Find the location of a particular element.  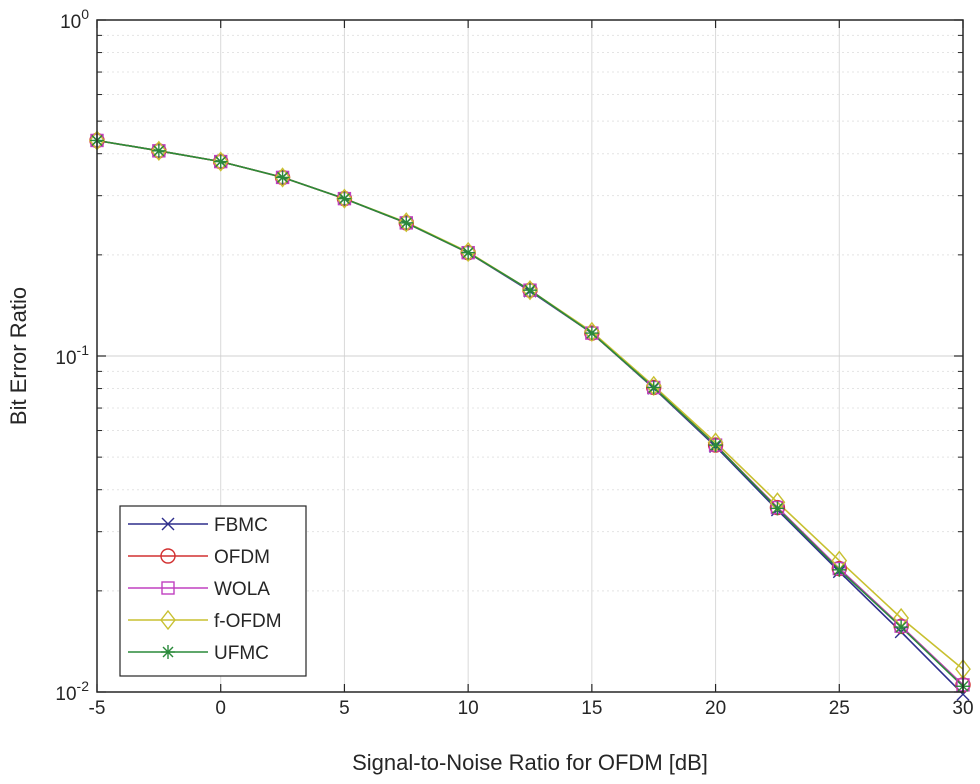

x-tick-label: 30 is located at coordinates (962, 708).